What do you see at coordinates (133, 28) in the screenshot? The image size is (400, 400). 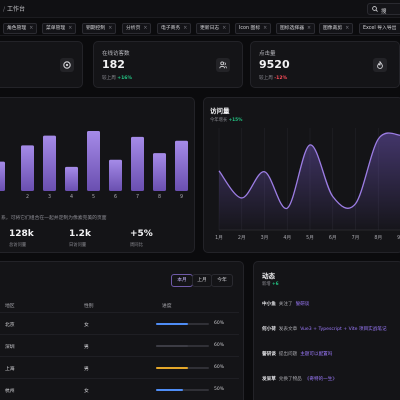 I see `tab-label: 分析页` at bounding box center [133, 28].